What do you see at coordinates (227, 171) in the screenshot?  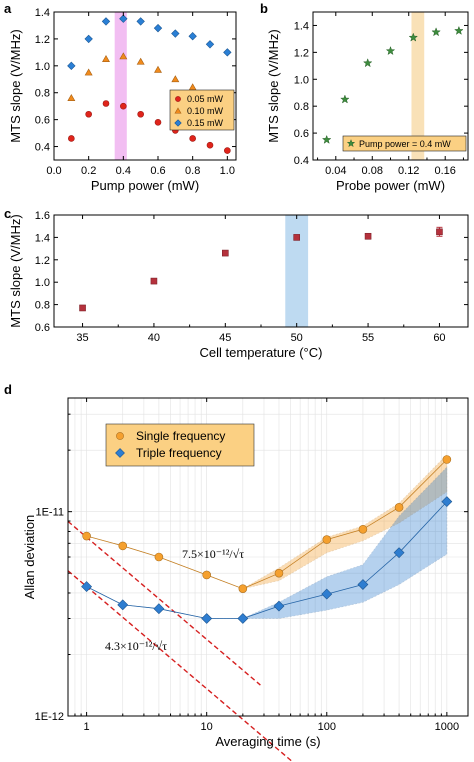 I see `x-tick-label: 1.0` at bounding box center [227, 171].